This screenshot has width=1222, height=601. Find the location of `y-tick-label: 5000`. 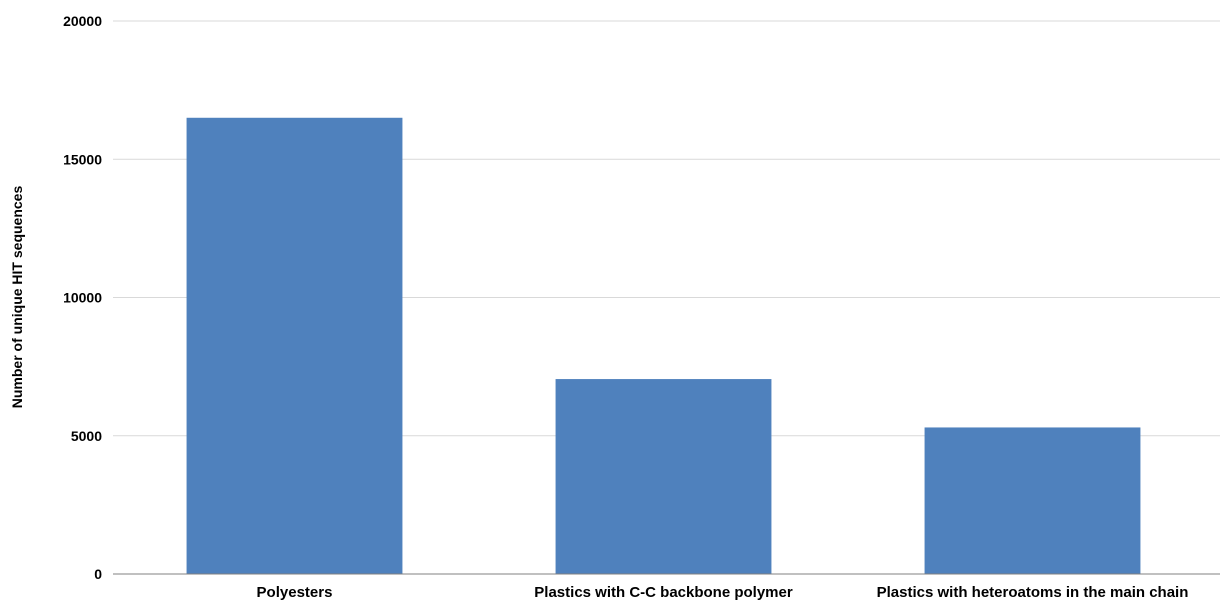

y-tick-label: 5000 is located at coordinates (86, 436).